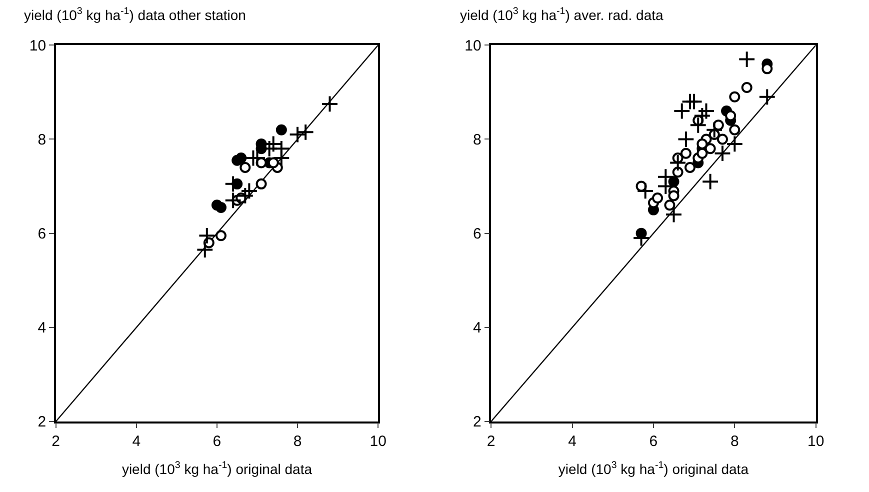  Describe the element at coordinates (562, 14) in the screenshot. I see `chart-title: yield (10$^{3}$ kg ha$^{-1}$) aver. rad. data` at that location.